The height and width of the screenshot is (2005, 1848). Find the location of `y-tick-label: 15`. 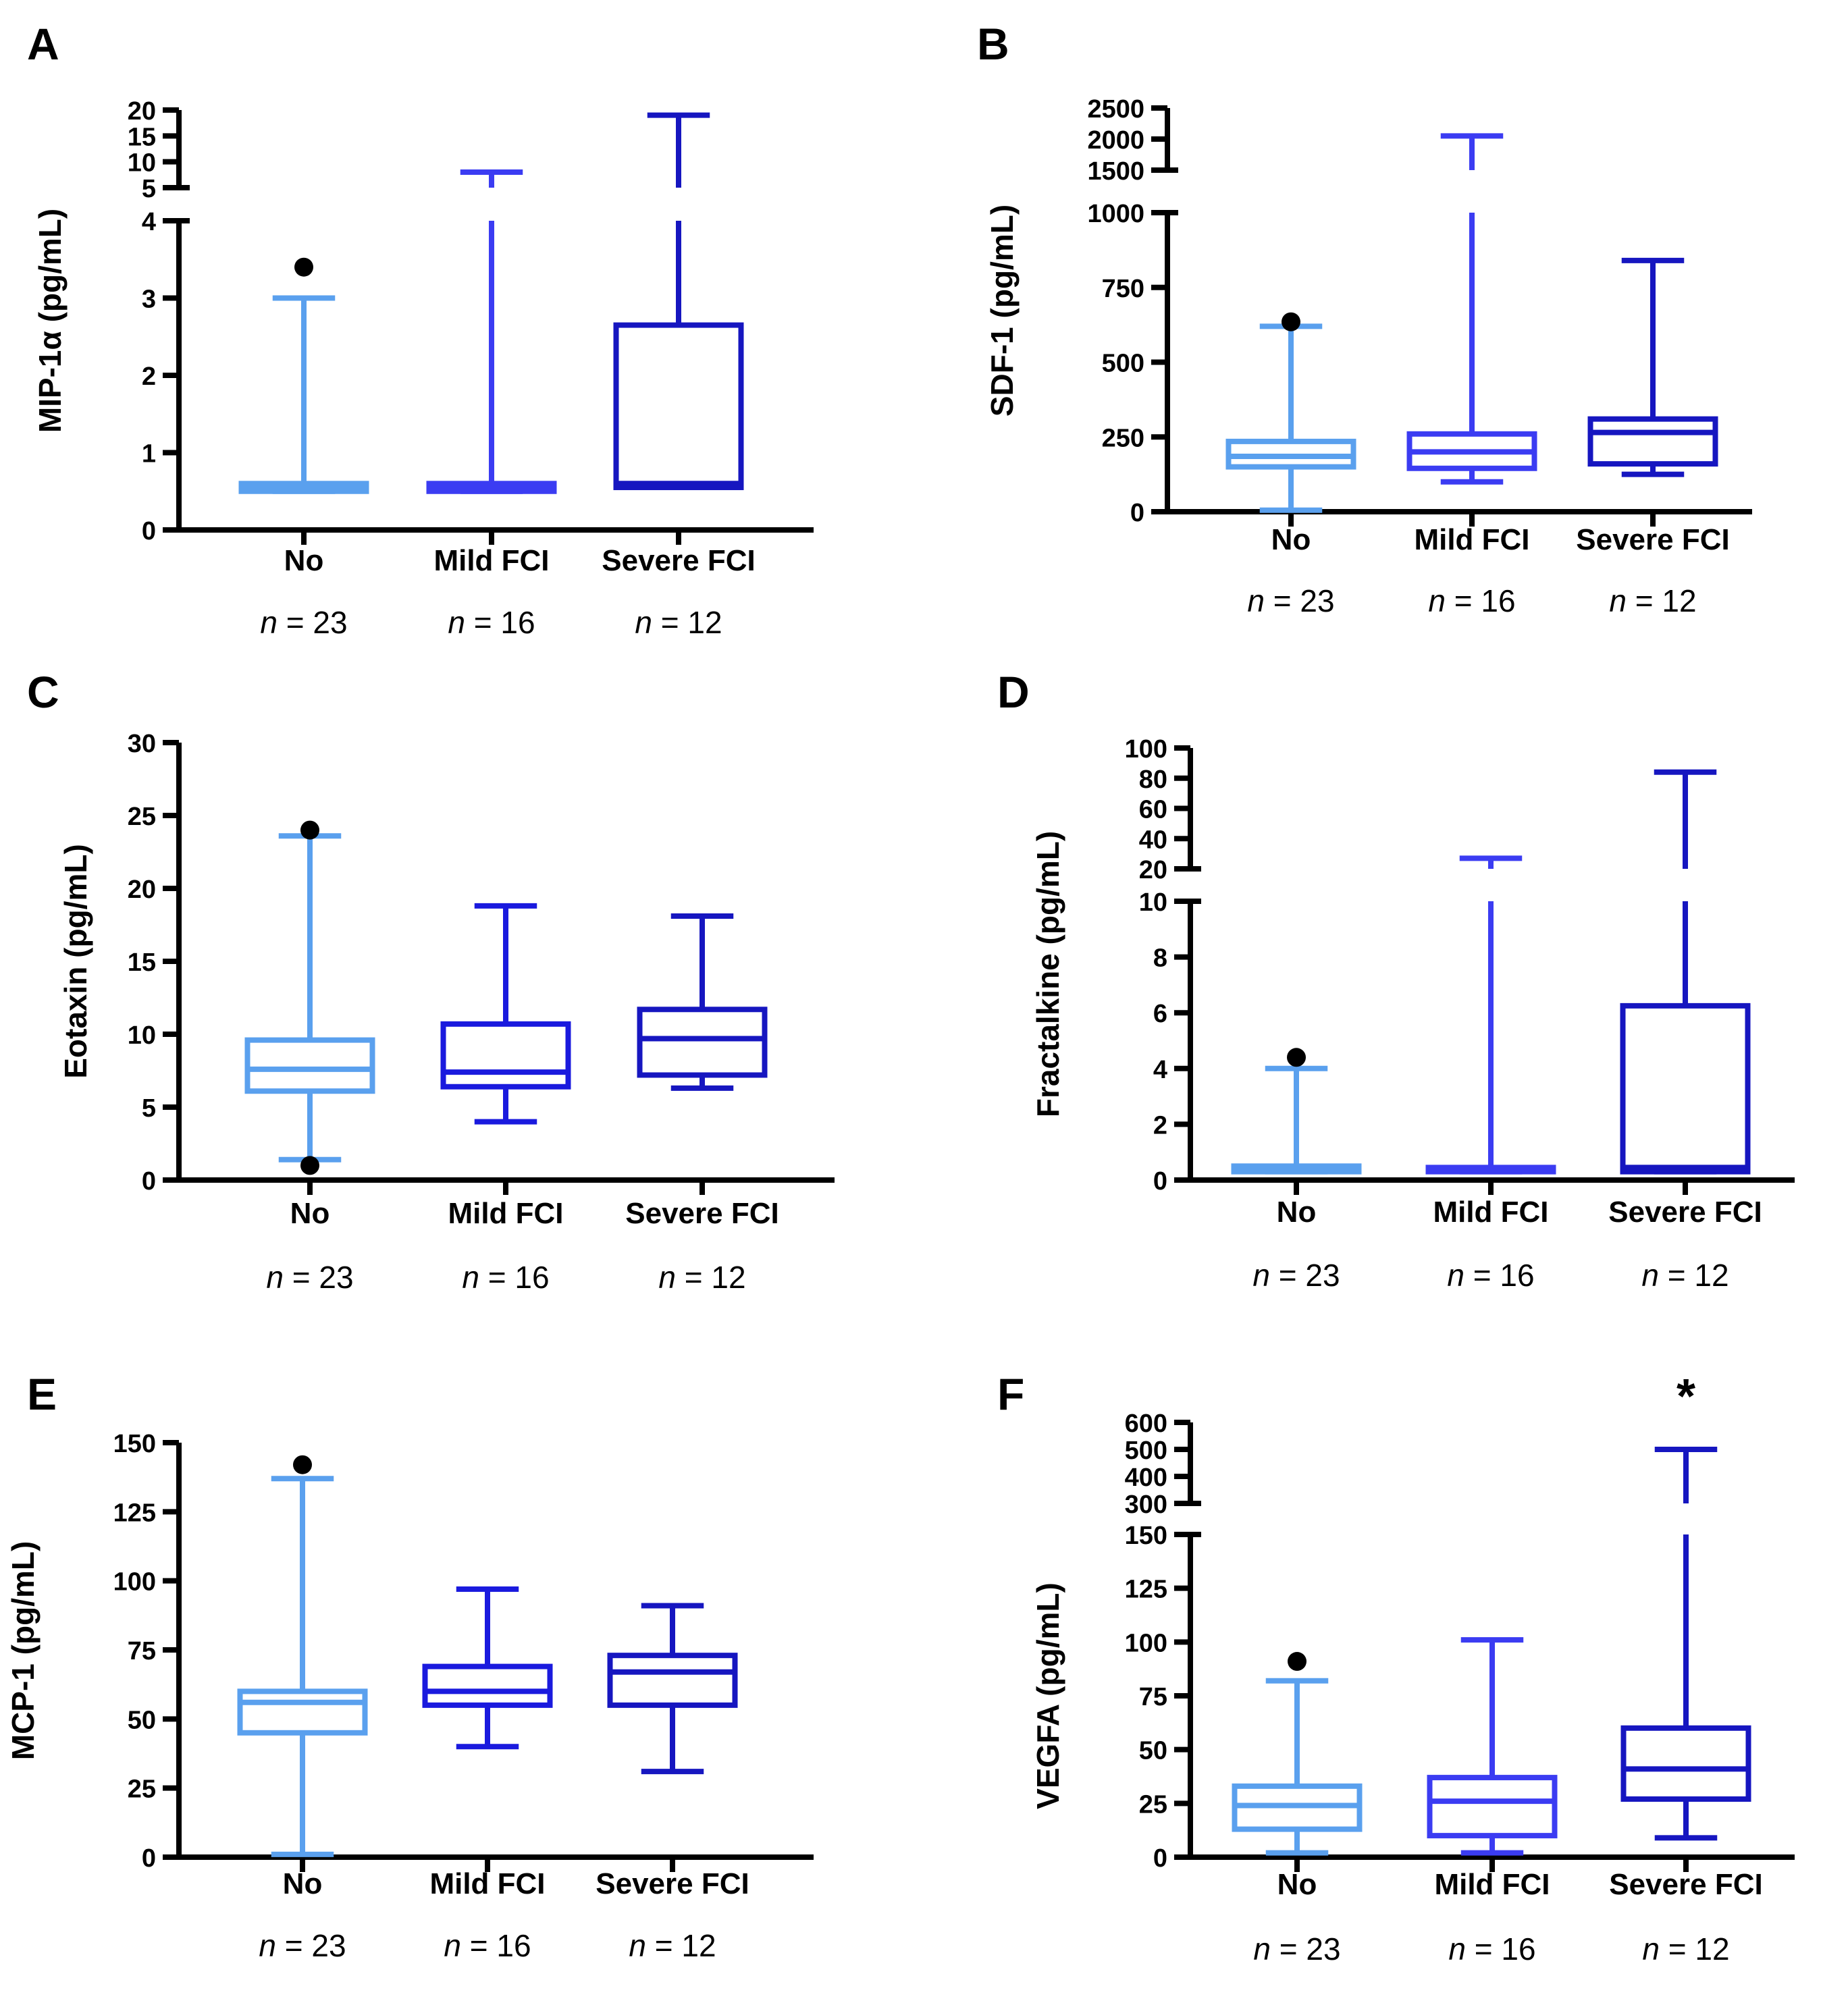

y-tick-label: 15 is located at coordinates (142, 962).